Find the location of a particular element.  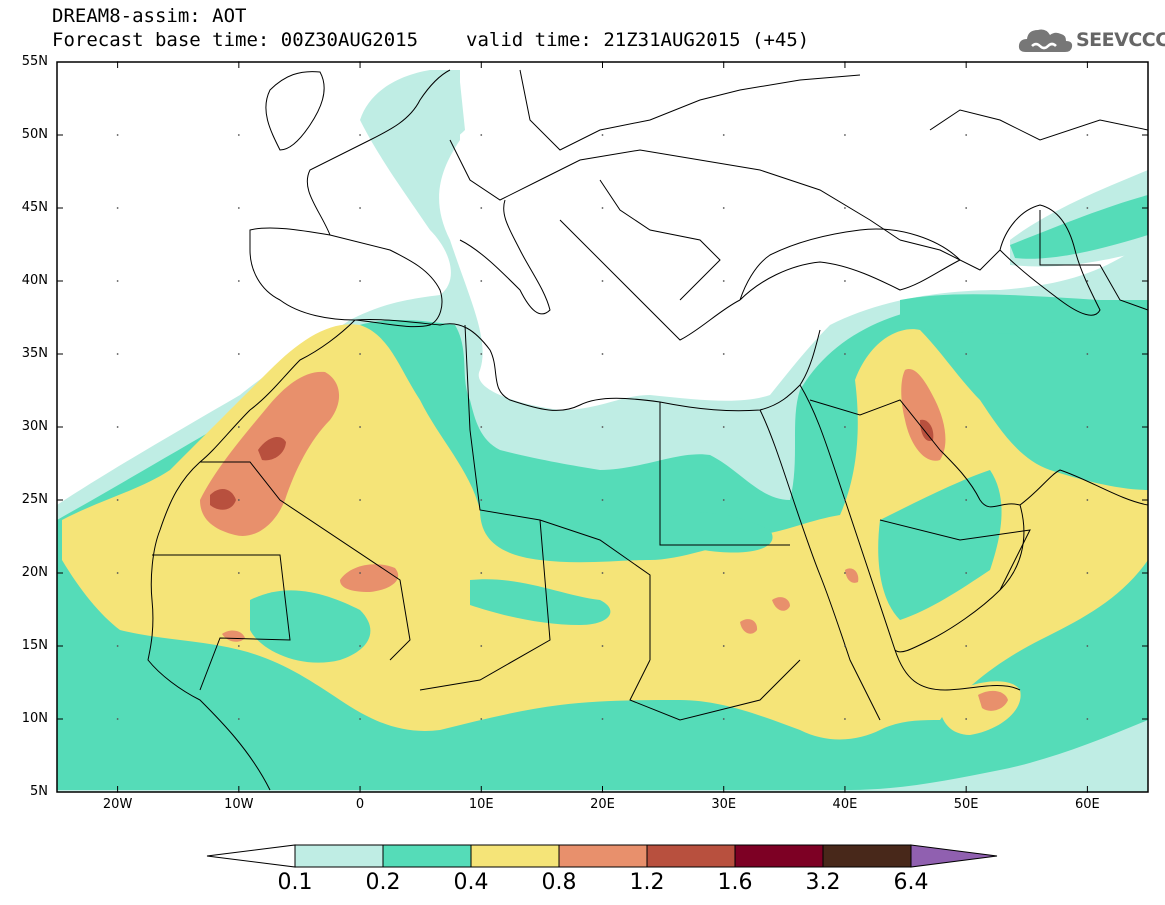

coastline-mediterranean is located at coordinates (587, 365).